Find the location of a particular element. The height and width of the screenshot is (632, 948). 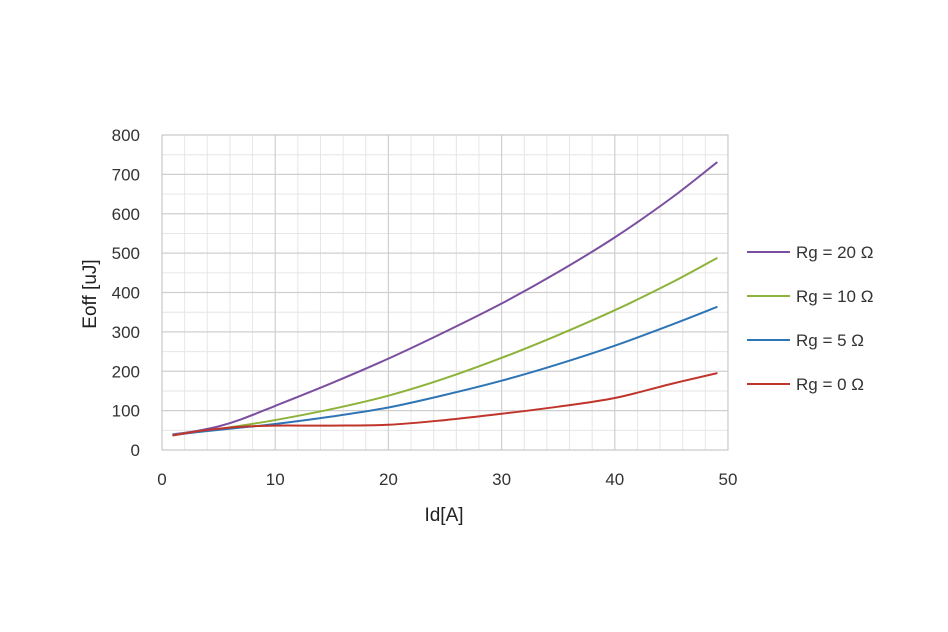

y-tick-label: 600 is located at coordinates (126, 214).